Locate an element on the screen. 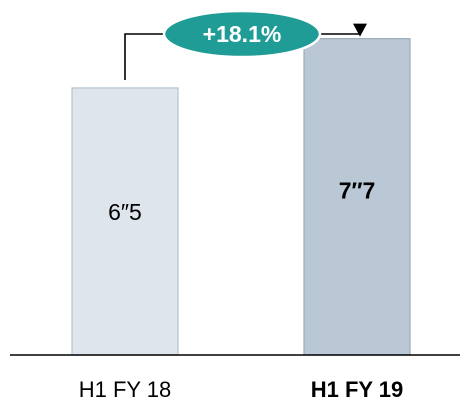  bar-value-label: 7″​7 is located at coordinates (357, 191).